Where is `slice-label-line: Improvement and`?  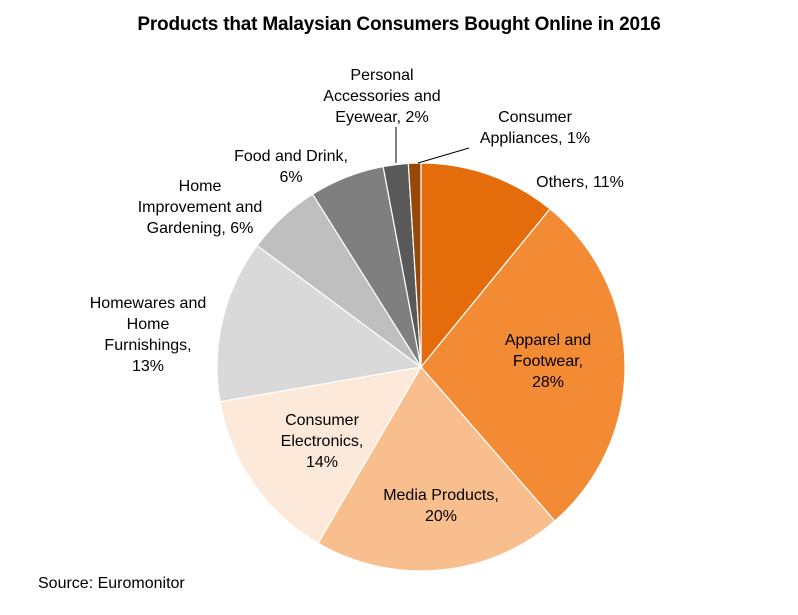 slice-label-line: Improvement and is located at coordinates (200, 207).